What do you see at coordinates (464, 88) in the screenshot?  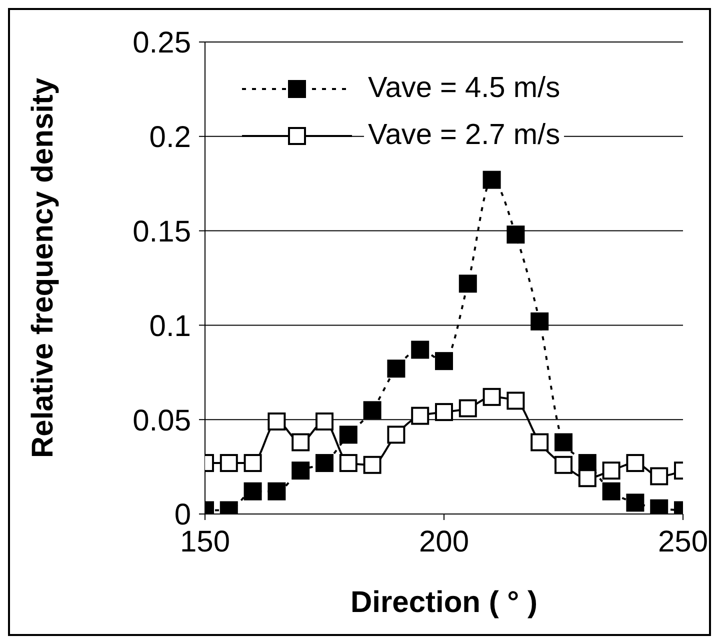 I see `legend-label: Vave = 4.5 m/s` at bounding box center [464, 88].